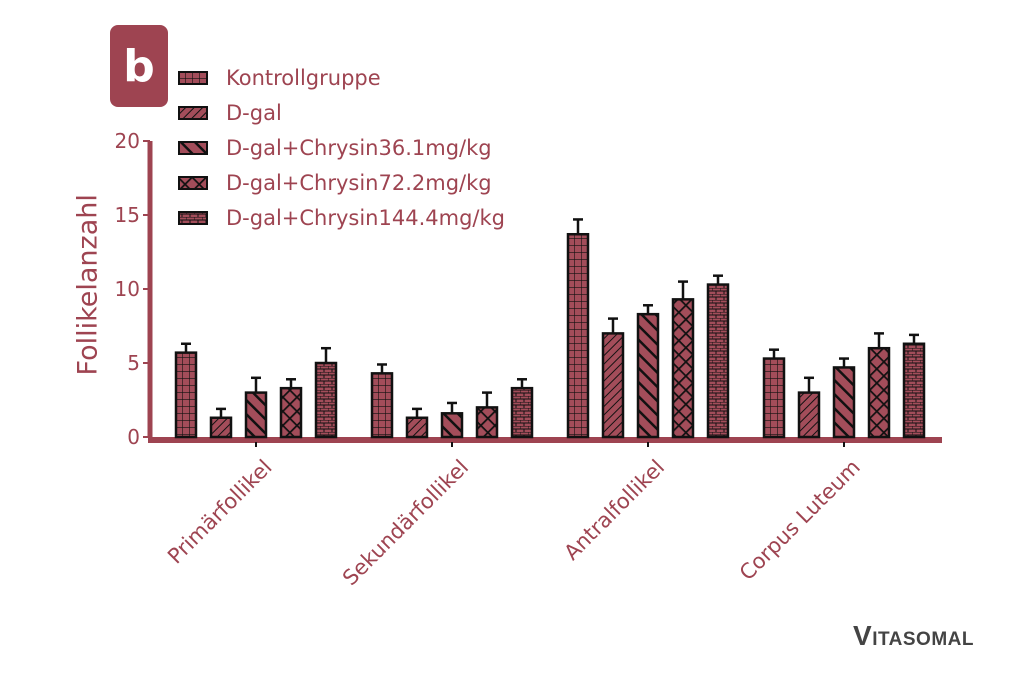  I want to click on y-tick-label: 15, so click(127, 215).